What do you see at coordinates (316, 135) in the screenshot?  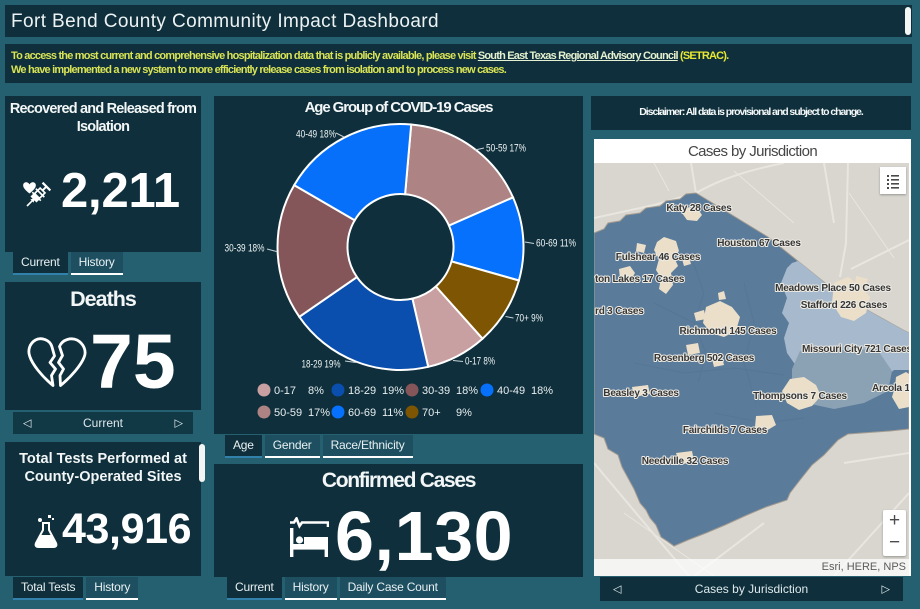 I see `svg-text: 40-49 18%` at bounding box center [316, 135].